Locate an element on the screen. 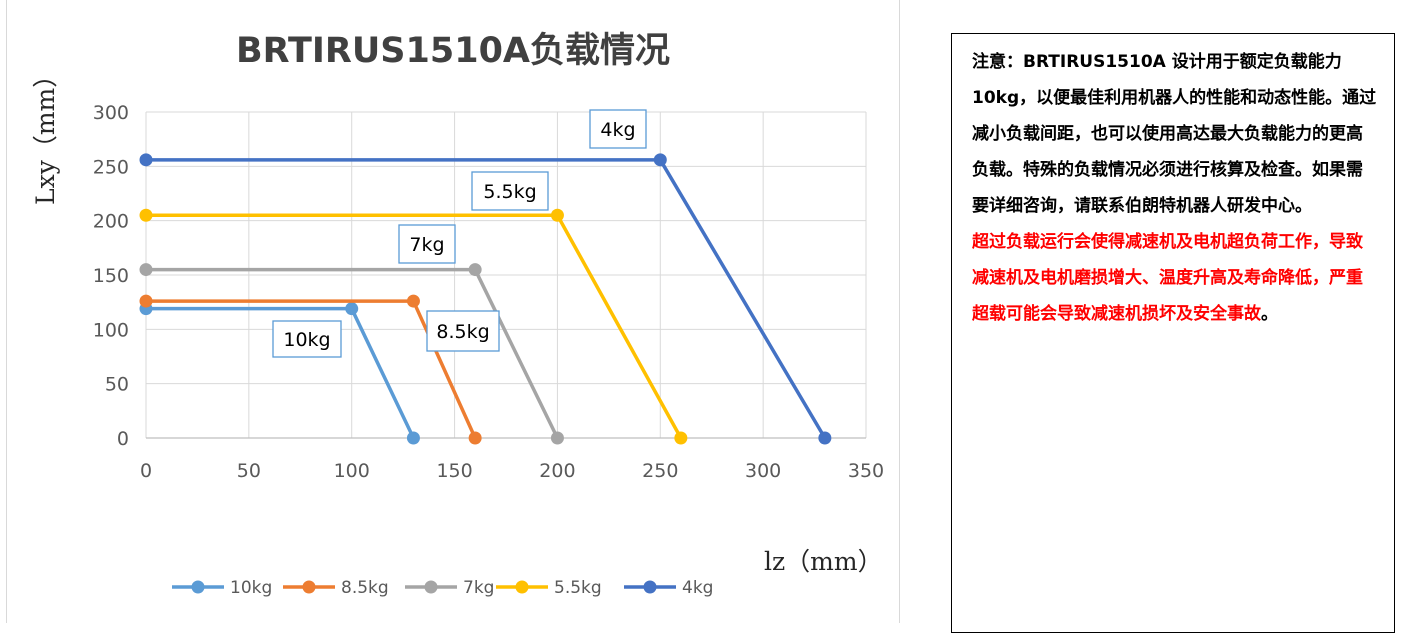 This screenshot has width=1408, height=633. y-axis-title: Lxy（mm） is located at coordinates (45, 134).